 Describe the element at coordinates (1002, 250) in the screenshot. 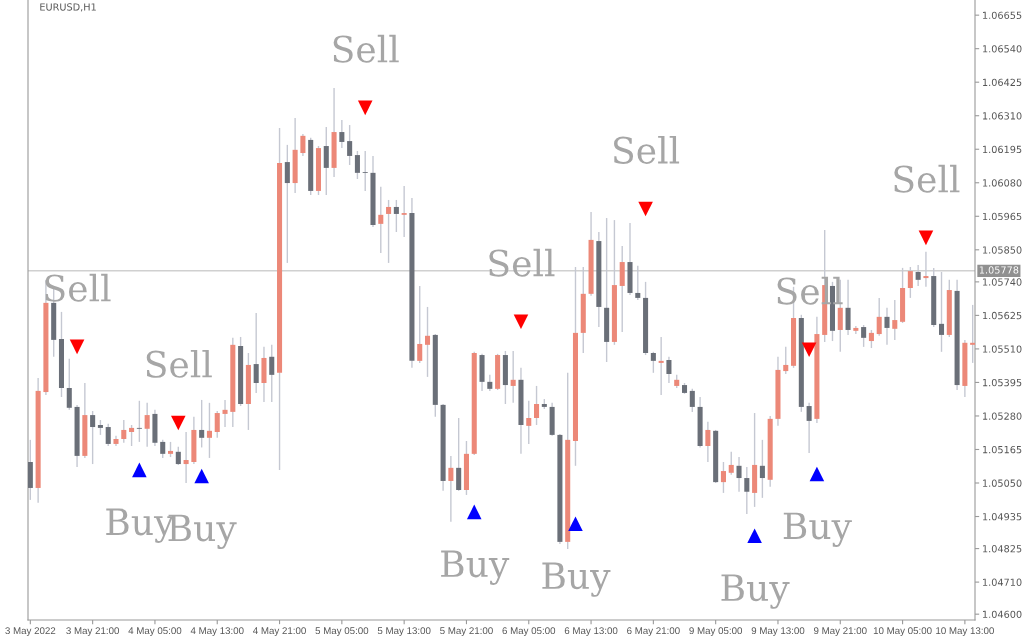

I see `y-tick-label: 1.05850` at that location.